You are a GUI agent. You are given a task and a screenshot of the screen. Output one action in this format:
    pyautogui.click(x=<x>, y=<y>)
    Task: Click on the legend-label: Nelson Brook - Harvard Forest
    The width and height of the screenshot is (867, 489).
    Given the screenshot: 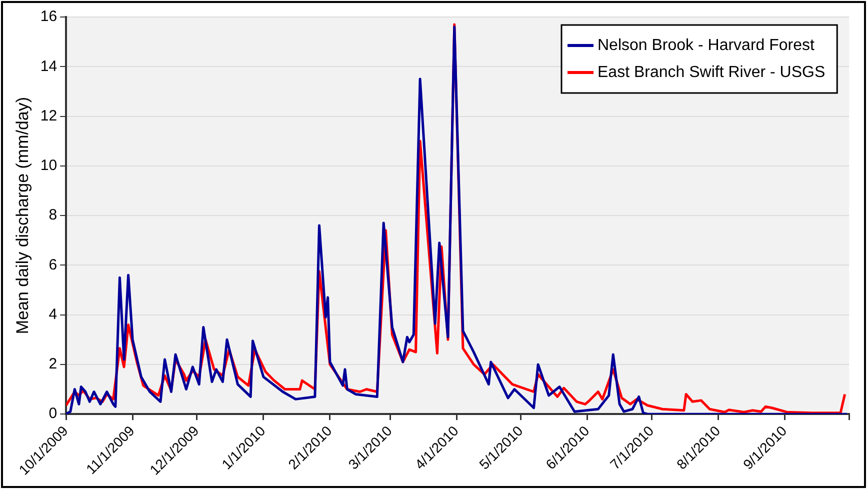 What is the action you would take?
    pyautogui.click(x=707, y=45)
    